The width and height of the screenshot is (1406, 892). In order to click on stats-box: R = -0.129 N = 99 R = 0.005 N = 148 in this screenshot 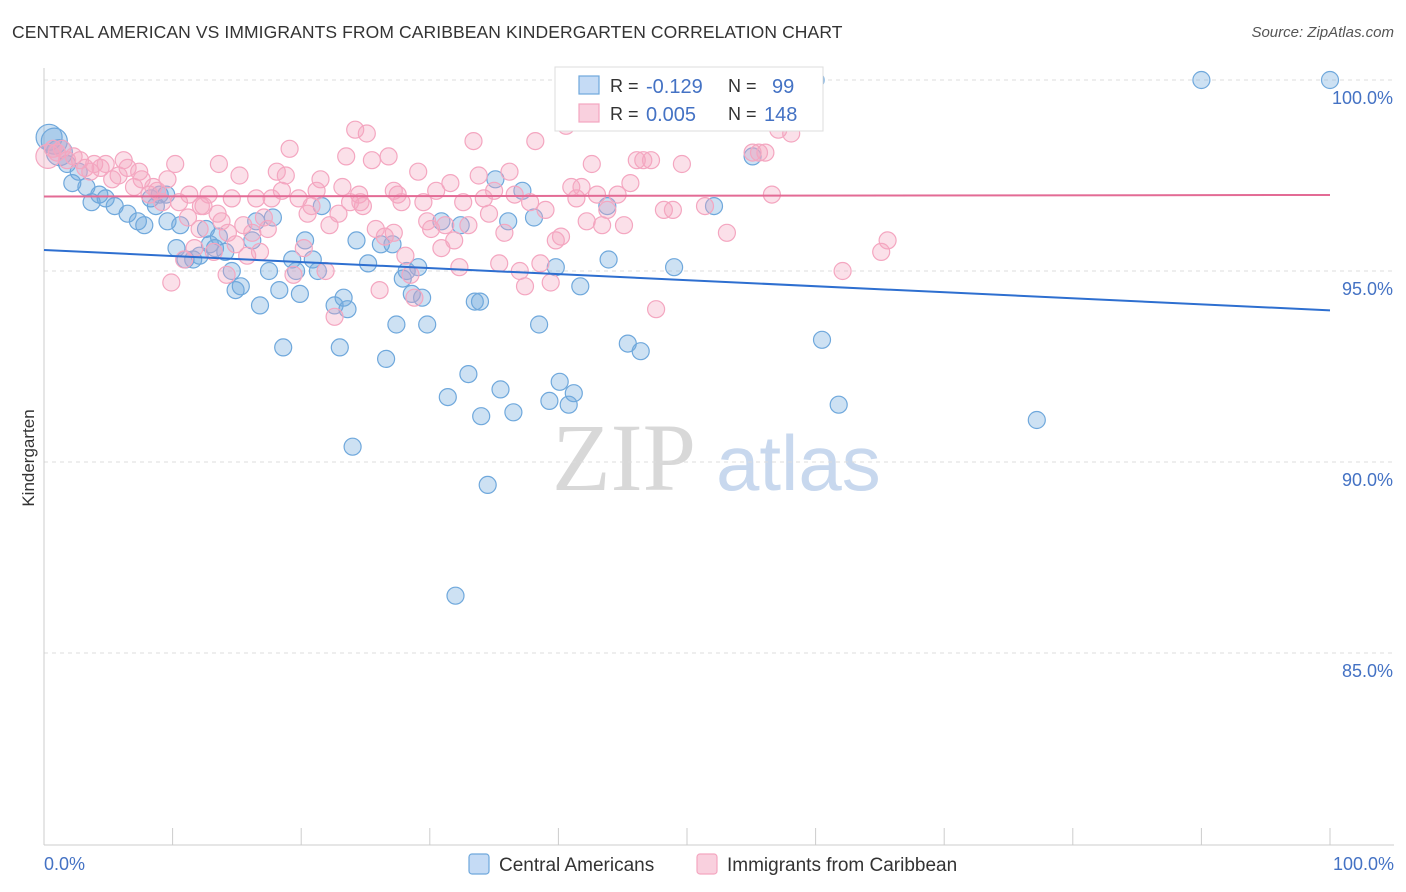, I will do `click(689, 99)`.